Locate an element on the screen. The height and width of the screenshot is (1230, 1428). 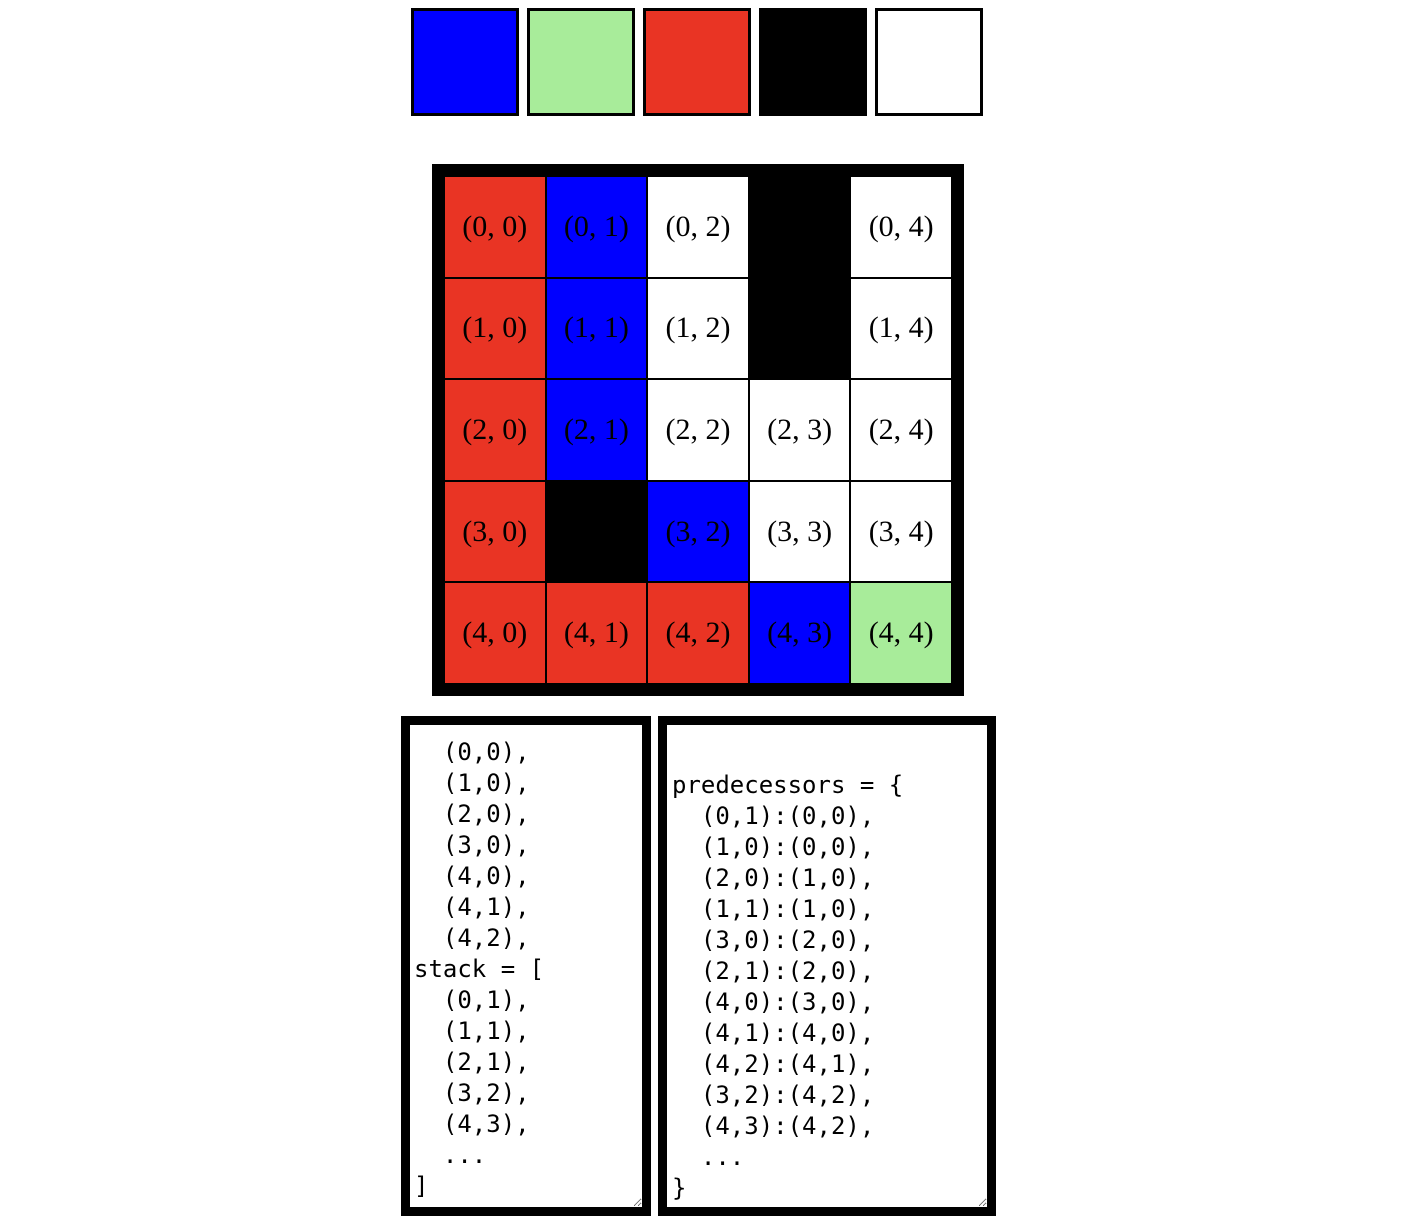
color-palette is located at coordinates (697, 62).